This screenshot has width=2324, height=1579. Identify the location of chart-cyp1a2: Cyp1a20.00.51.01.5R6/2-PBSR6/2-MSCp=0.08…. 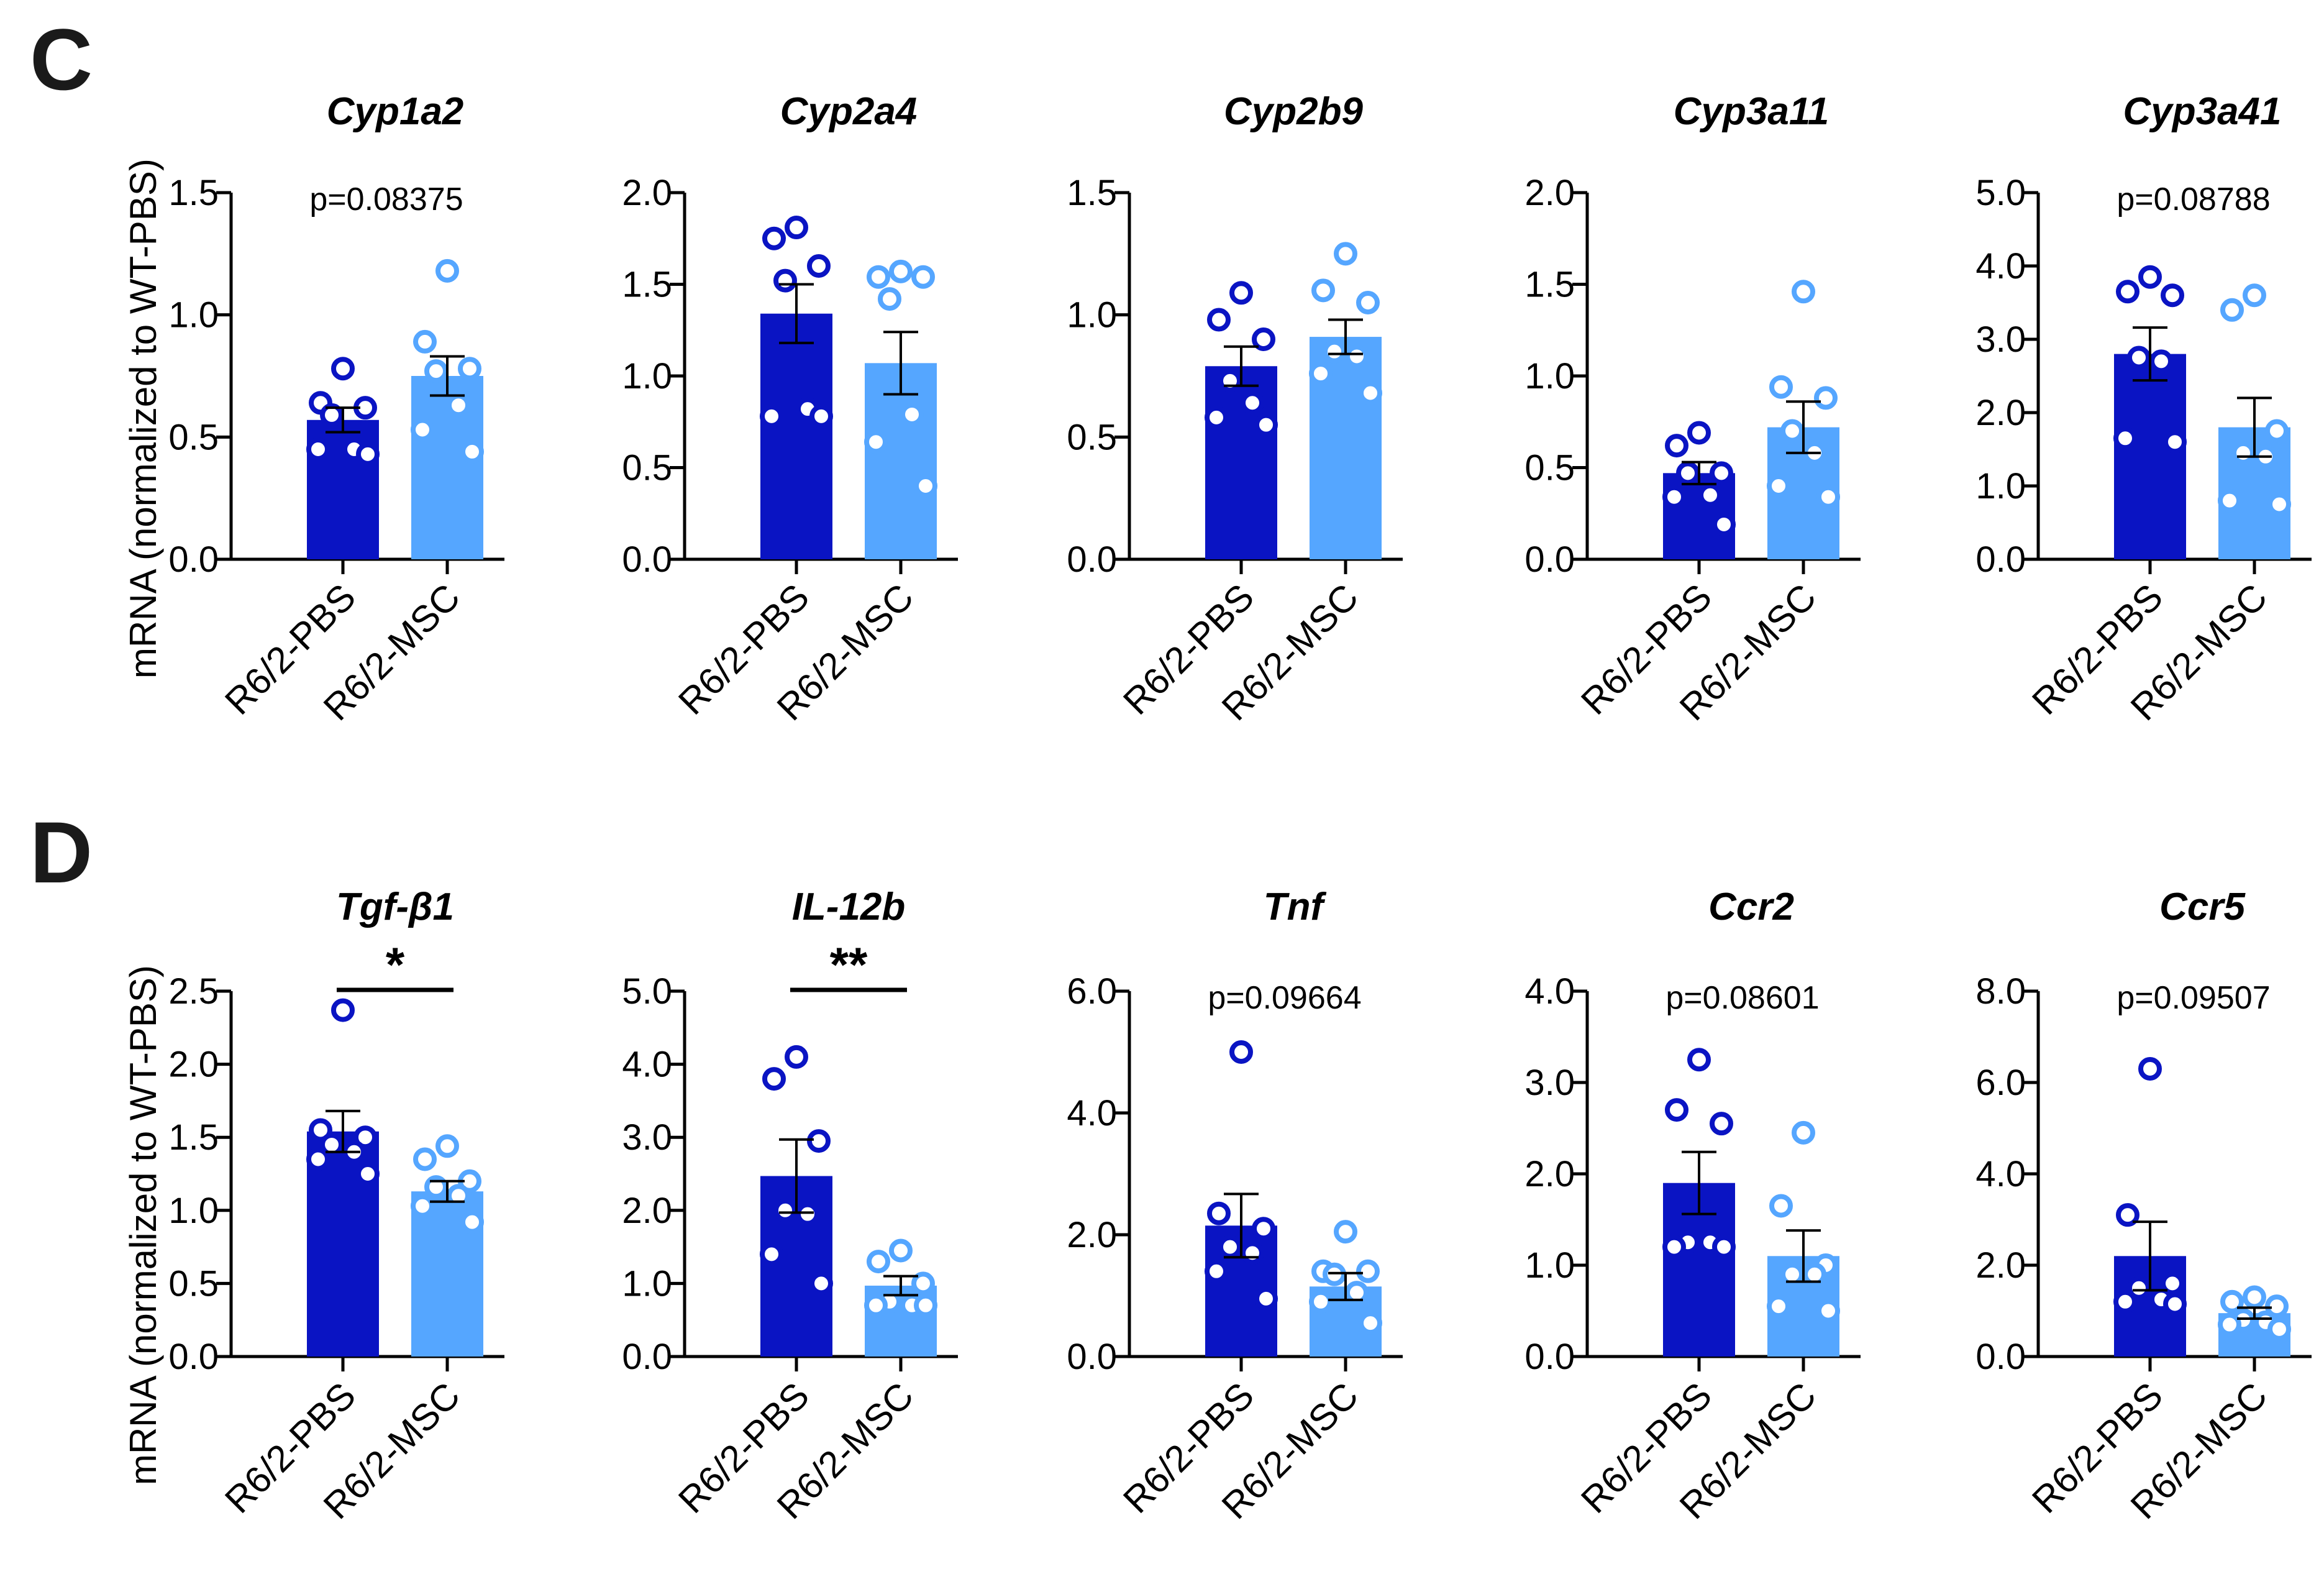
(336, 409).